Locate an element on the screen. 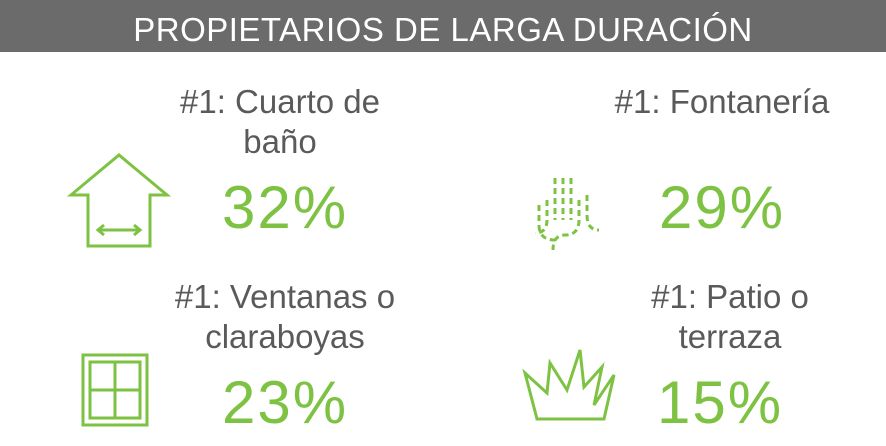 This screenshot has height=446, width=886. header: PROPIETARIOS DE LARGA DURACIÓN is located at coordinates (443, 26).